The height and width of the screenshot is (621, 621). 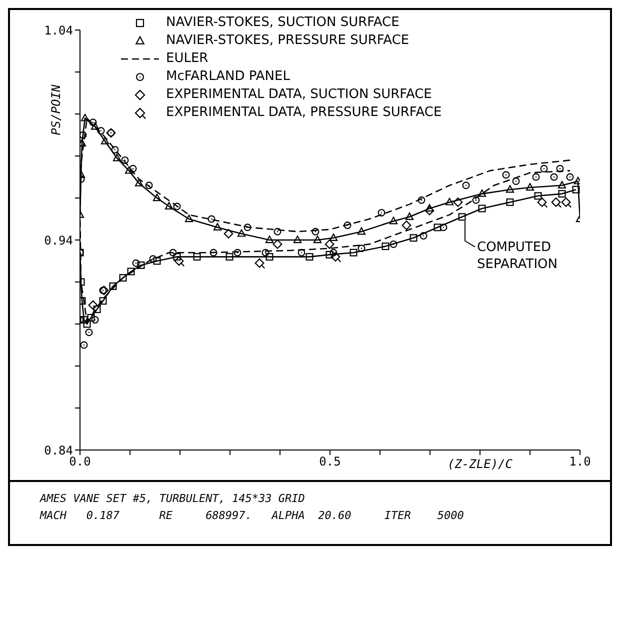 I want to click on y-axis-title: PS/POIN, so click(x=56, y=110).